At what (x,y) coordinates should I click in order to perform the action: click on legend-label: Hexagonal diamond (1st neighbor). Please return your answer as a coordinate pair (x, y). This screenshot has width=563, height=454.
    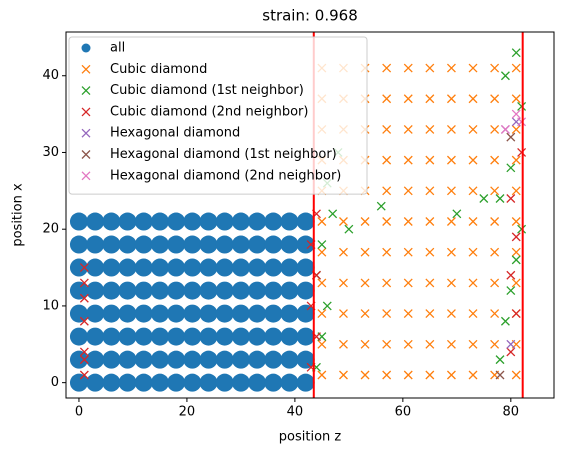
    Looking at the image, I should click on (223, 154).